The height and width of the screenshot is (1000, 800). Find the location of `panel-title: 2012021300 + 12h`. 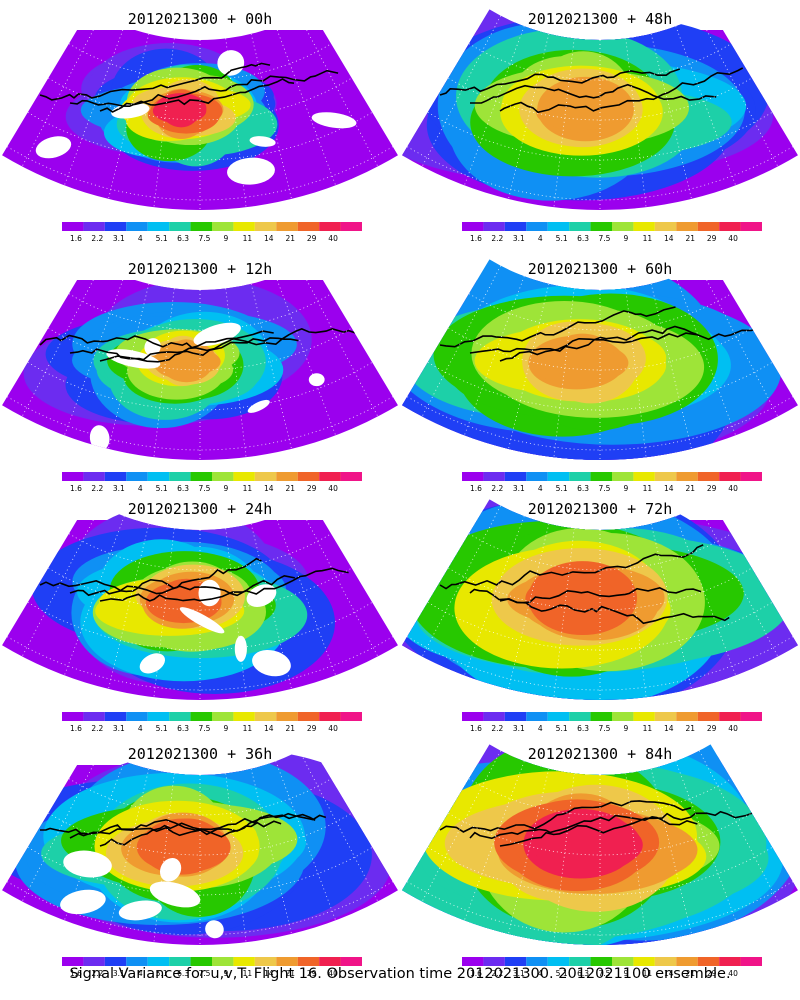

panel-title: 2012021300 + 12h is located at coordinates (200, 269).